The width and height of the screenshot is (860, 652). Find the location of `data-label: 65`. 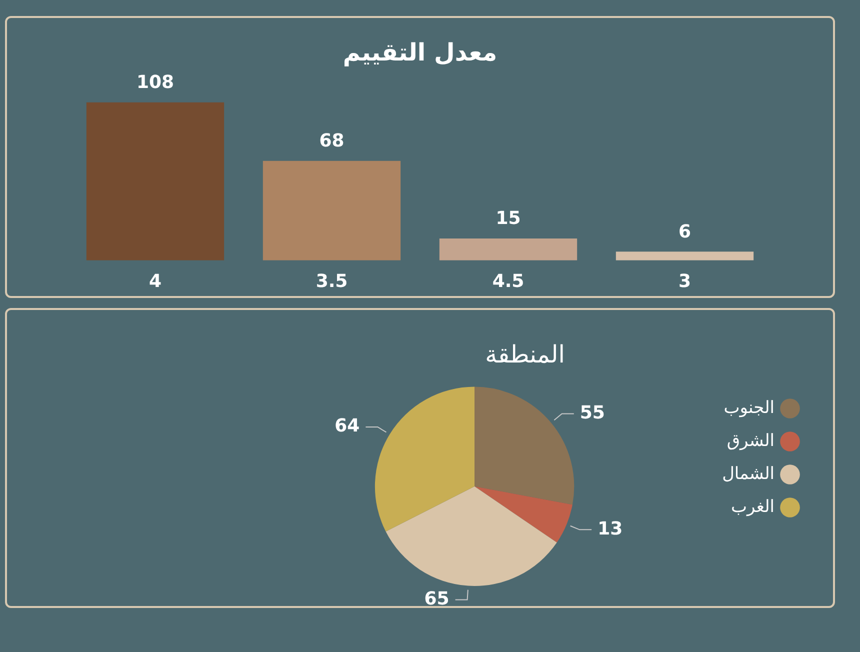

data-label: 65 is located at coordinates (437, 599).